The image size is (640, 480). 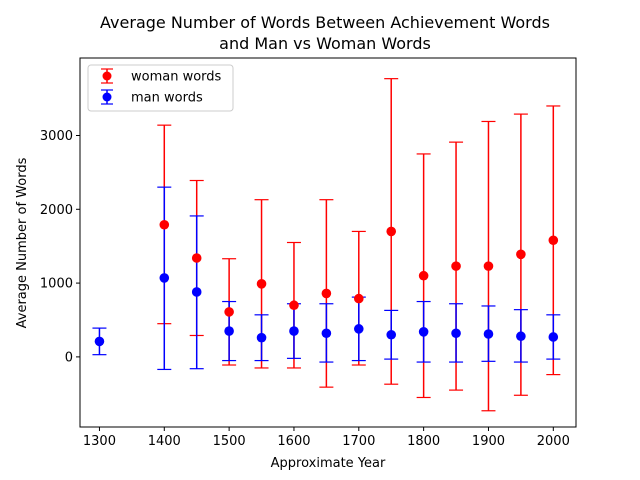 What do you see at coordinates (176, 77) in the screenshot?
I see `legend-label: woman words` at bounding box center [176, 77].